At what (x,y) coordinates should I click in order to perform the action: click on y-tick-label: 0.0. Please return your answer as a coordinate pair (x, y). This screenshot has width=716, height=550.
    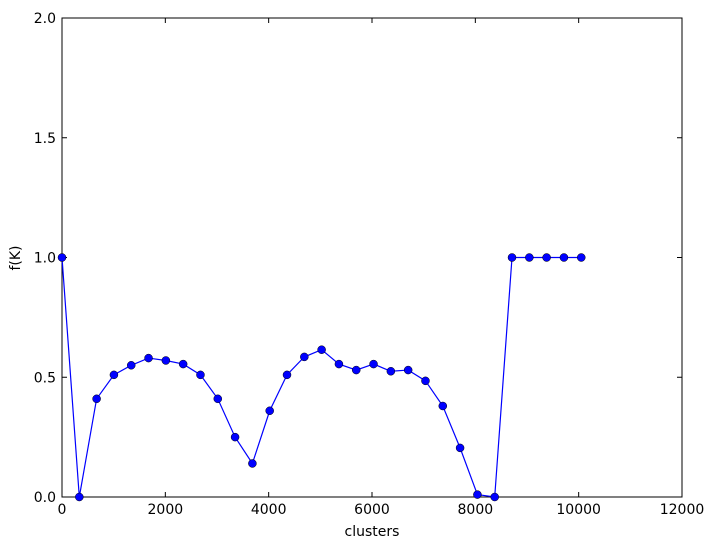
    Looking at the image, I should click on (45, 498).